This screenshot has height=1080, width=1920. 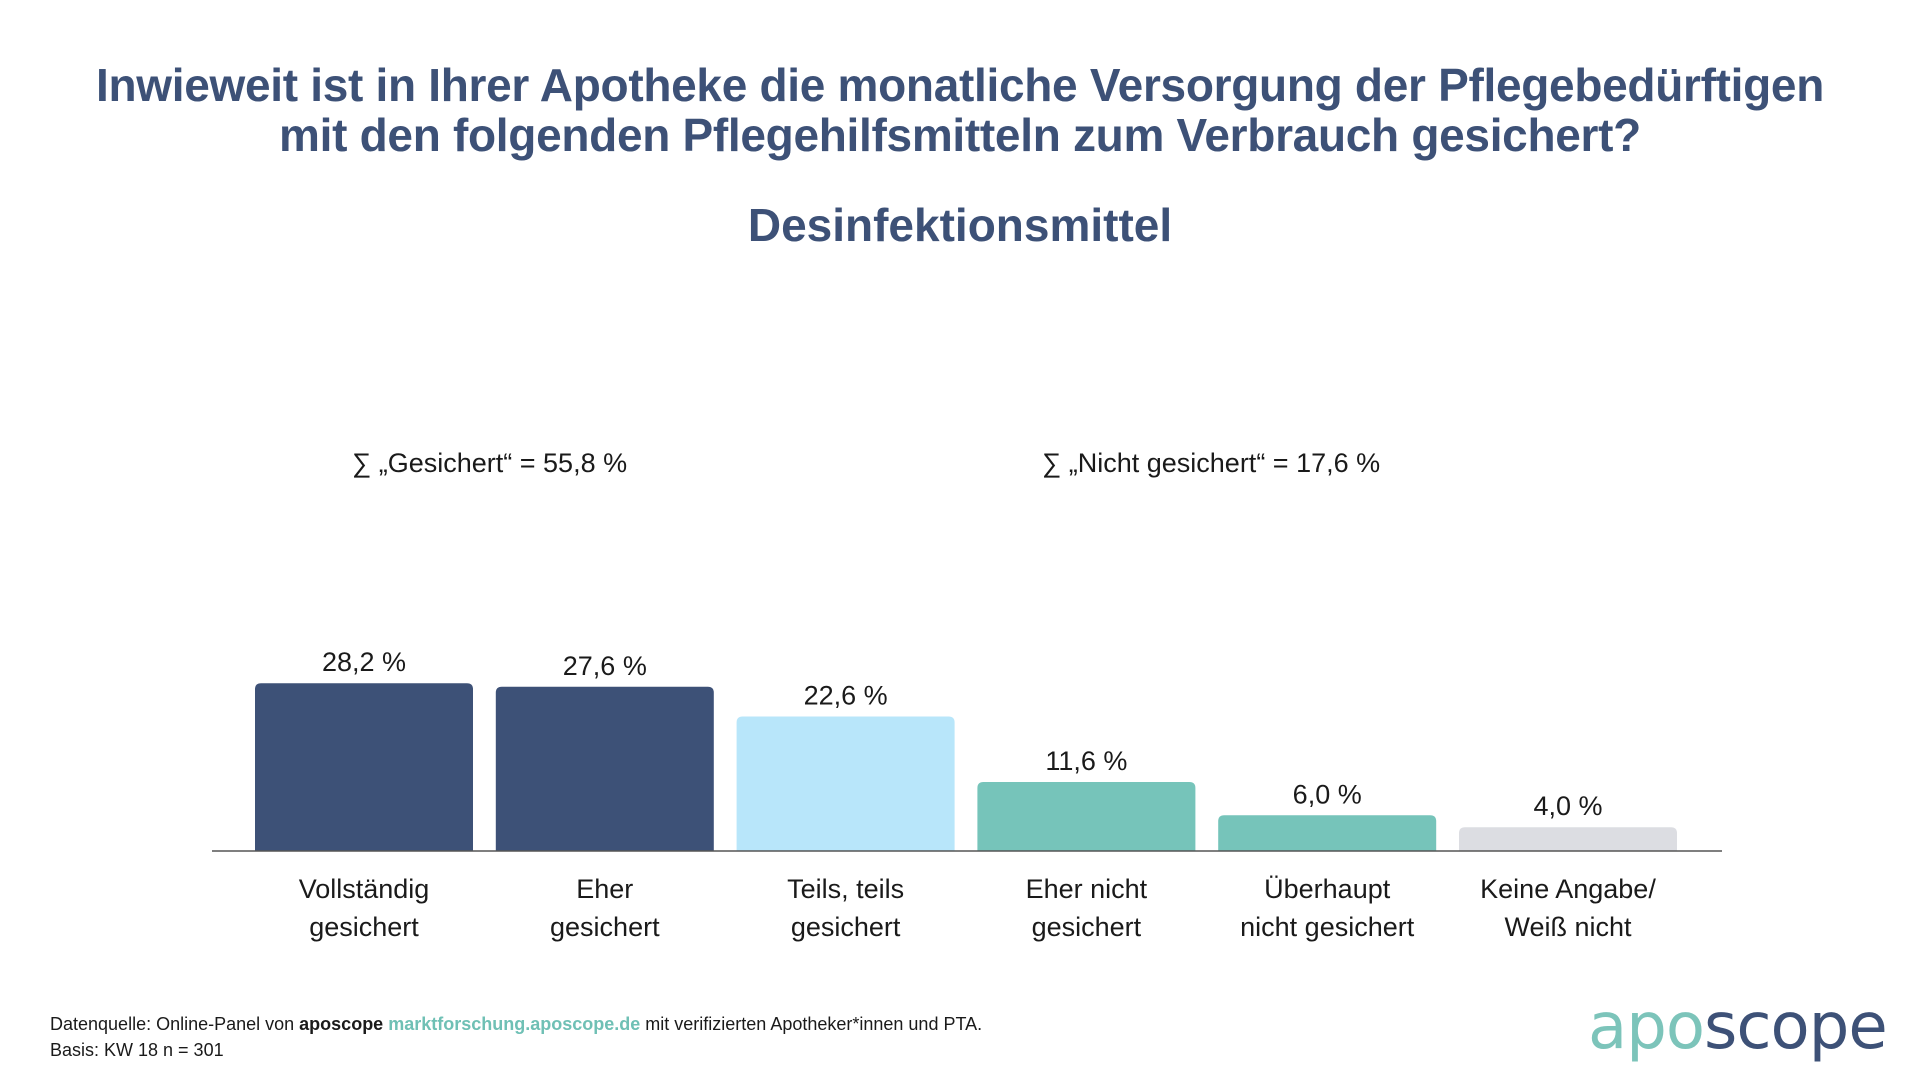 I want to click on category-label-6-line-2: Weiß nicht, so click(x=1568, y=927).